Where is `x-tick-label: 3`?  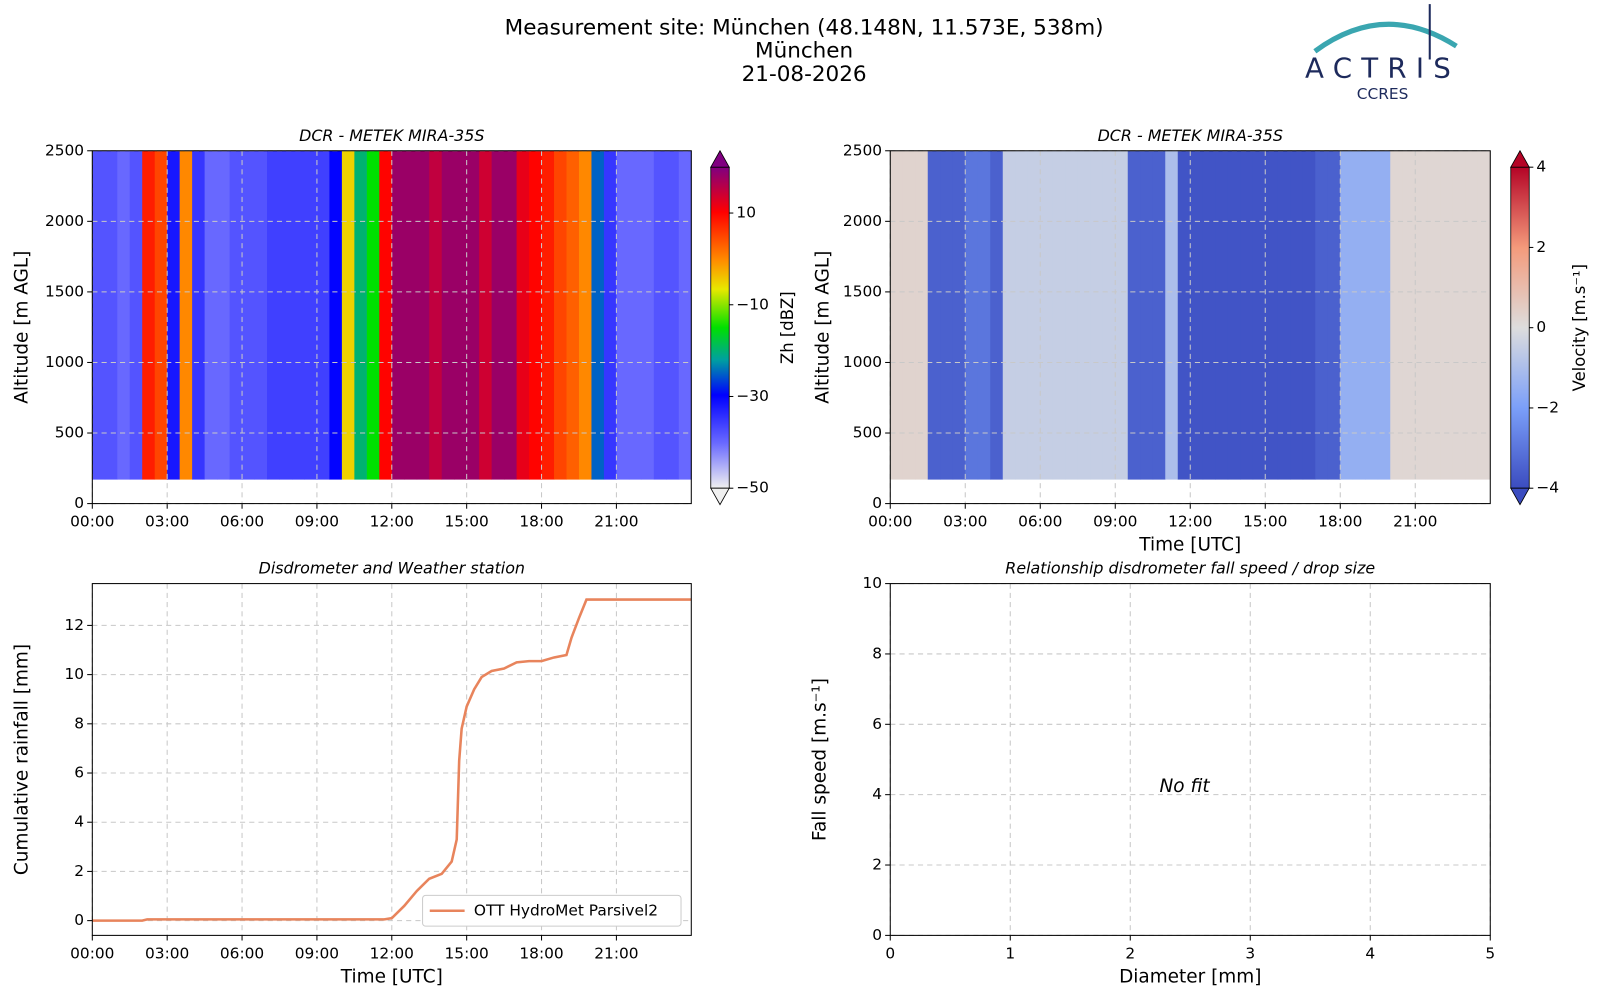 x-tick-label: 3 is located at coordinates (1250, 953).